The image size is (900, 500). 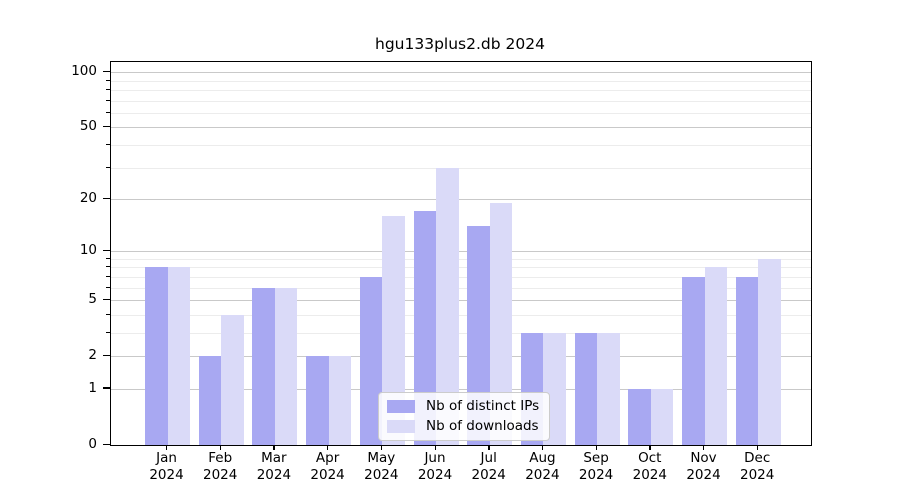 What do you see at coordinates (464, 416) in the screenshot?
I see `legend: Nb of distinct IPs Nb of downloads` at bounding box center [464, 416].